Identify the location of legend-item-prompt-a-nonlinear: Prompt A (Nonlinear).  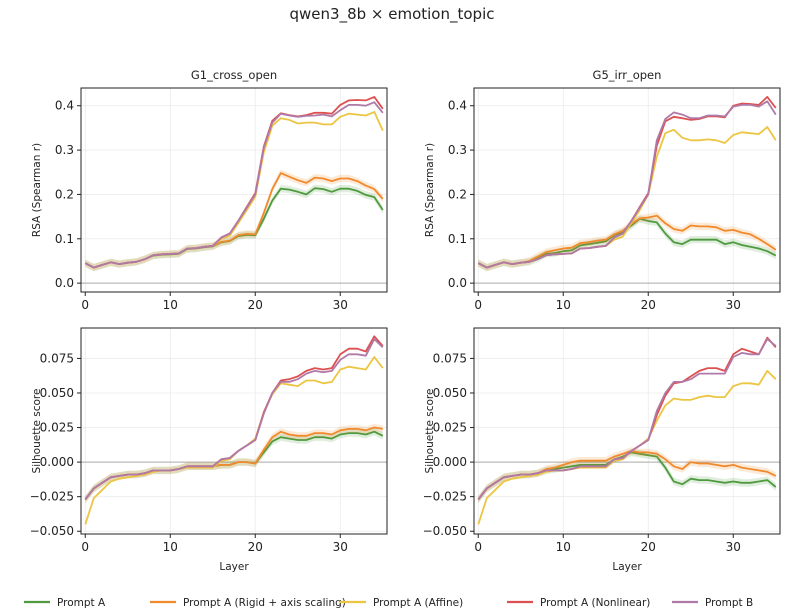
(578, 603).